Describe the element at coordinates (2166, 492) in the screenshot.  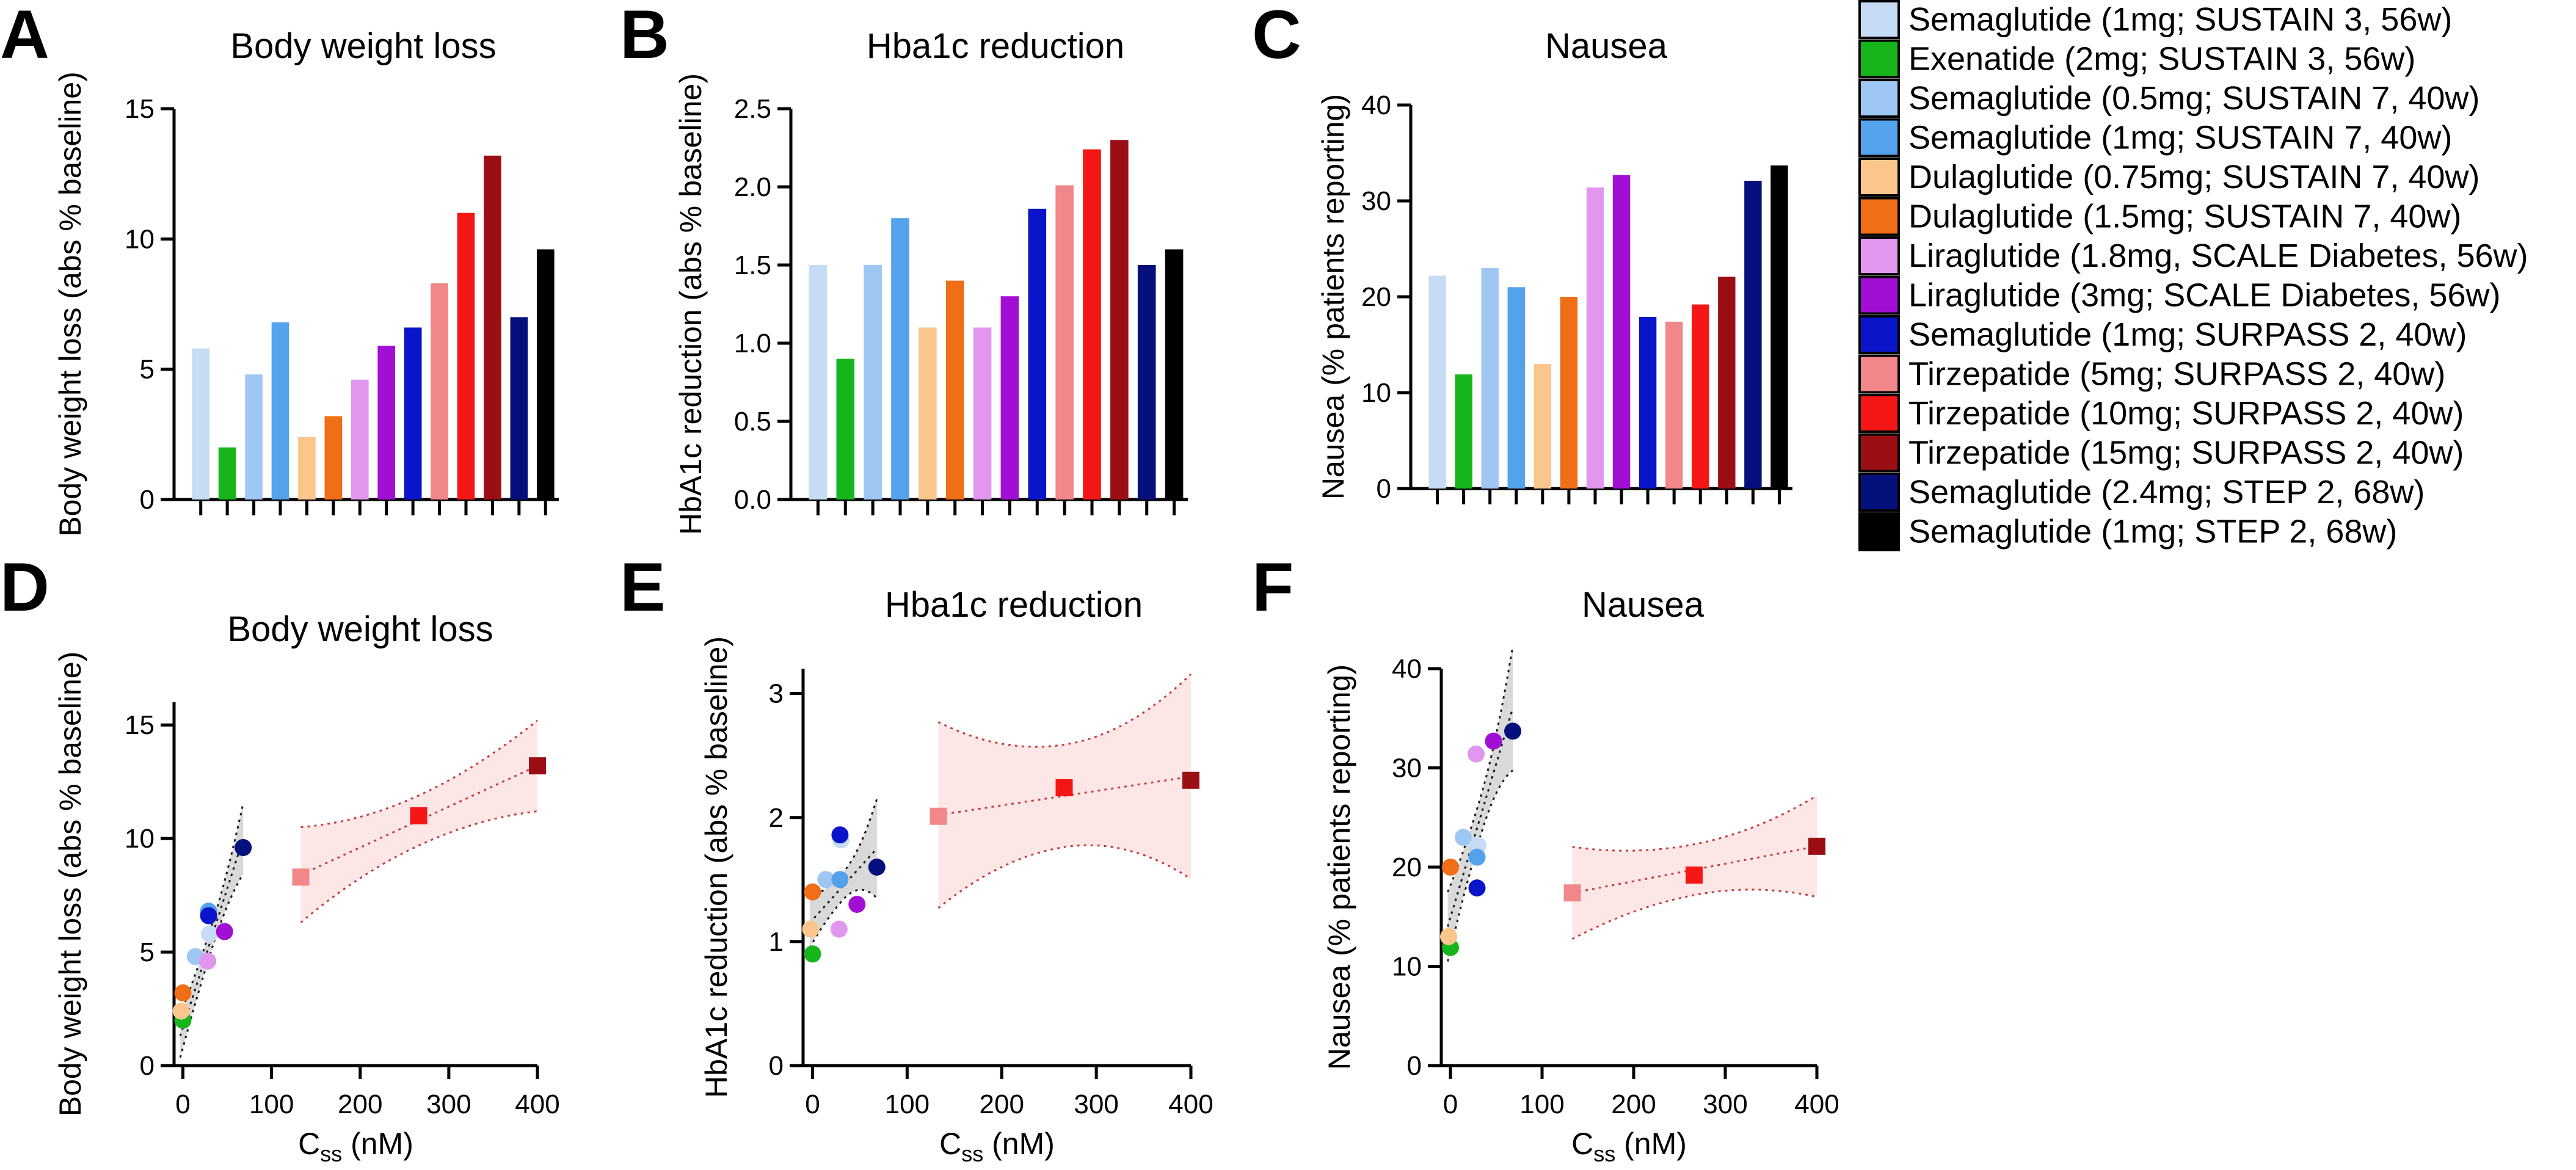
I see `legend-label: Semaglutide (2.4mg; STEP 2, 68w)` at that location.